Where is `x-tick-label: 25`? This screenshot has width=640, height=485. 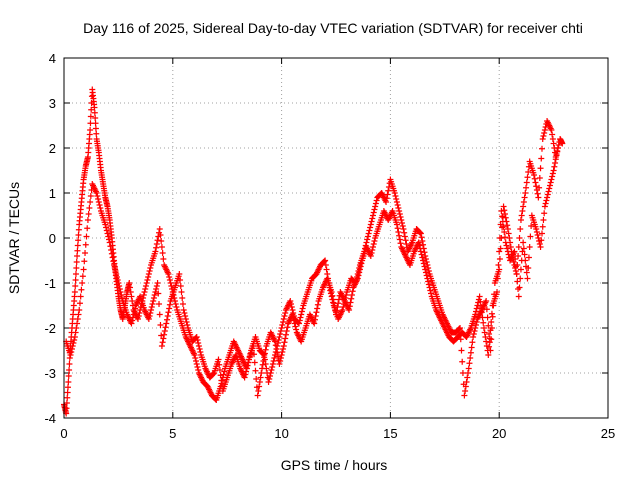 x-tick-label: 25 is located at coordinates (608, 433).